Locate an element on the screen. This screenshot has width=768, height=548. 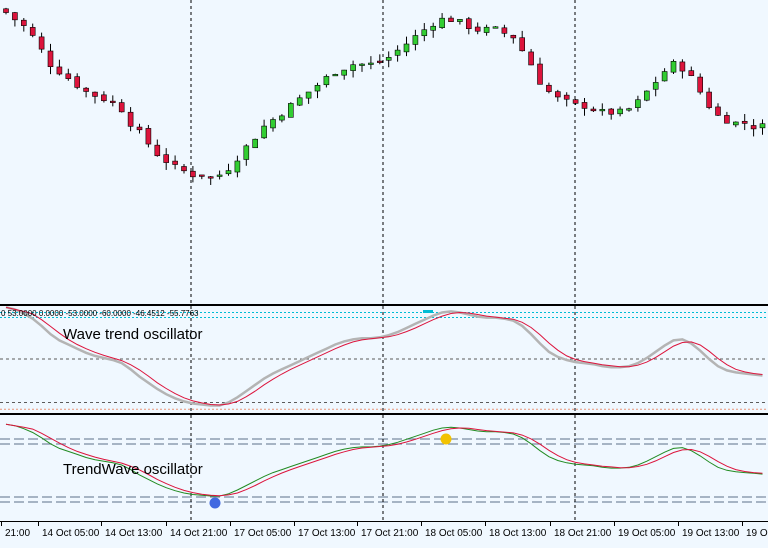
time-axis-label: 19 Oct 05:00 is located at coordinates (647, 533).